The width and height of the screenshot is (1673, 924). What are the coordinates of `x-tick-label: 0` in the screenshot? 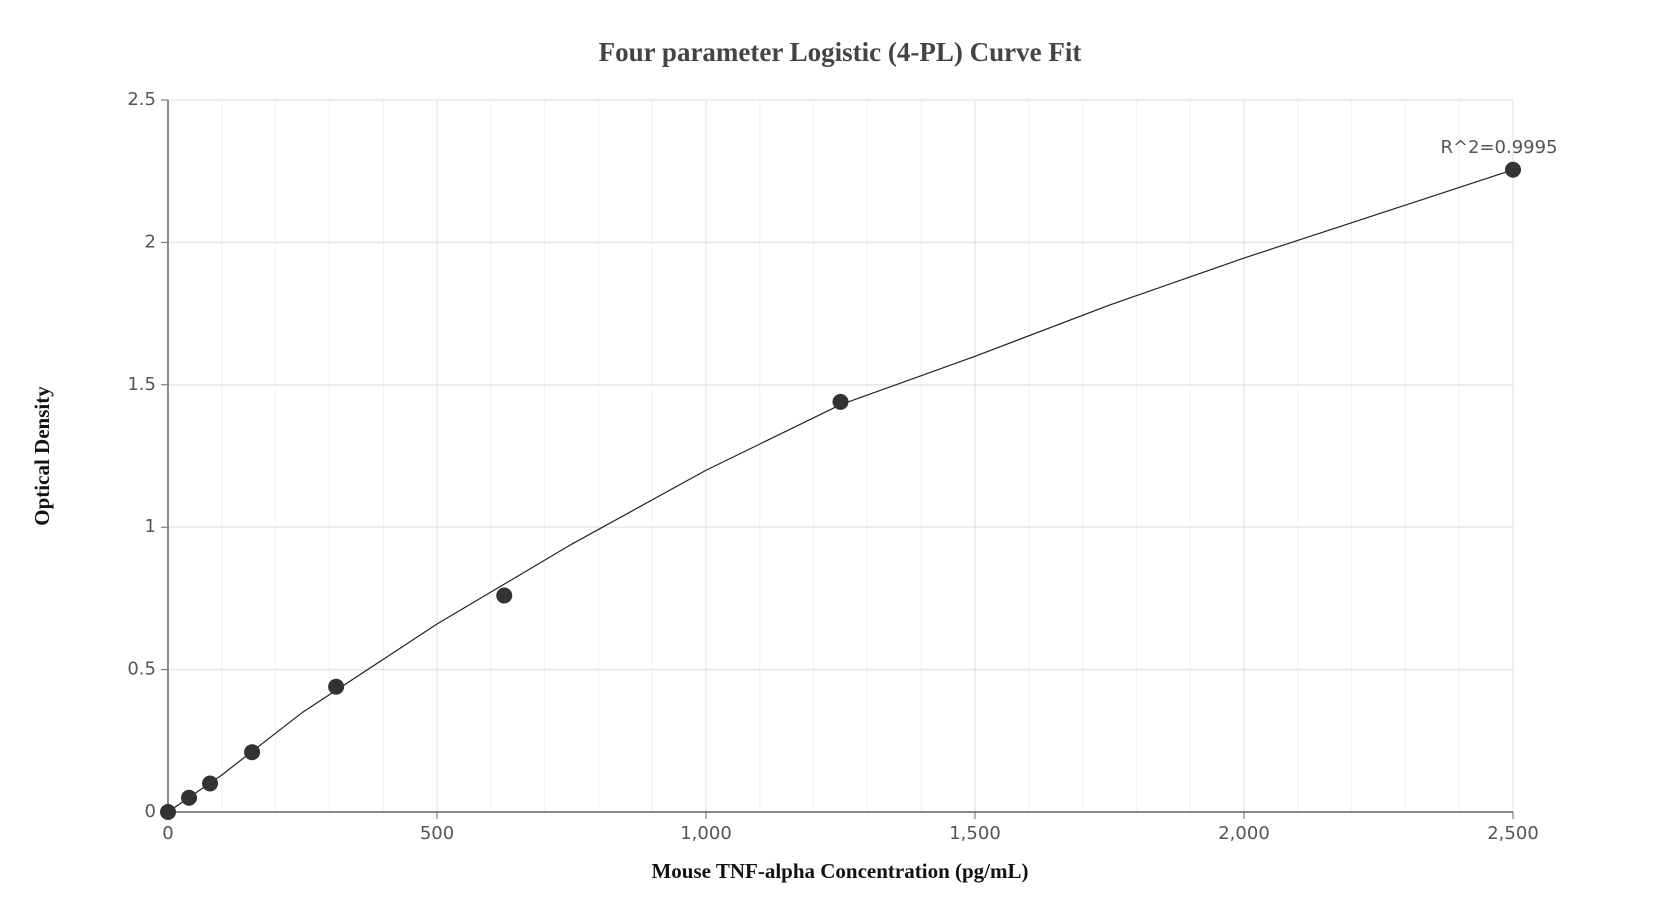 It's located at (167, 833).